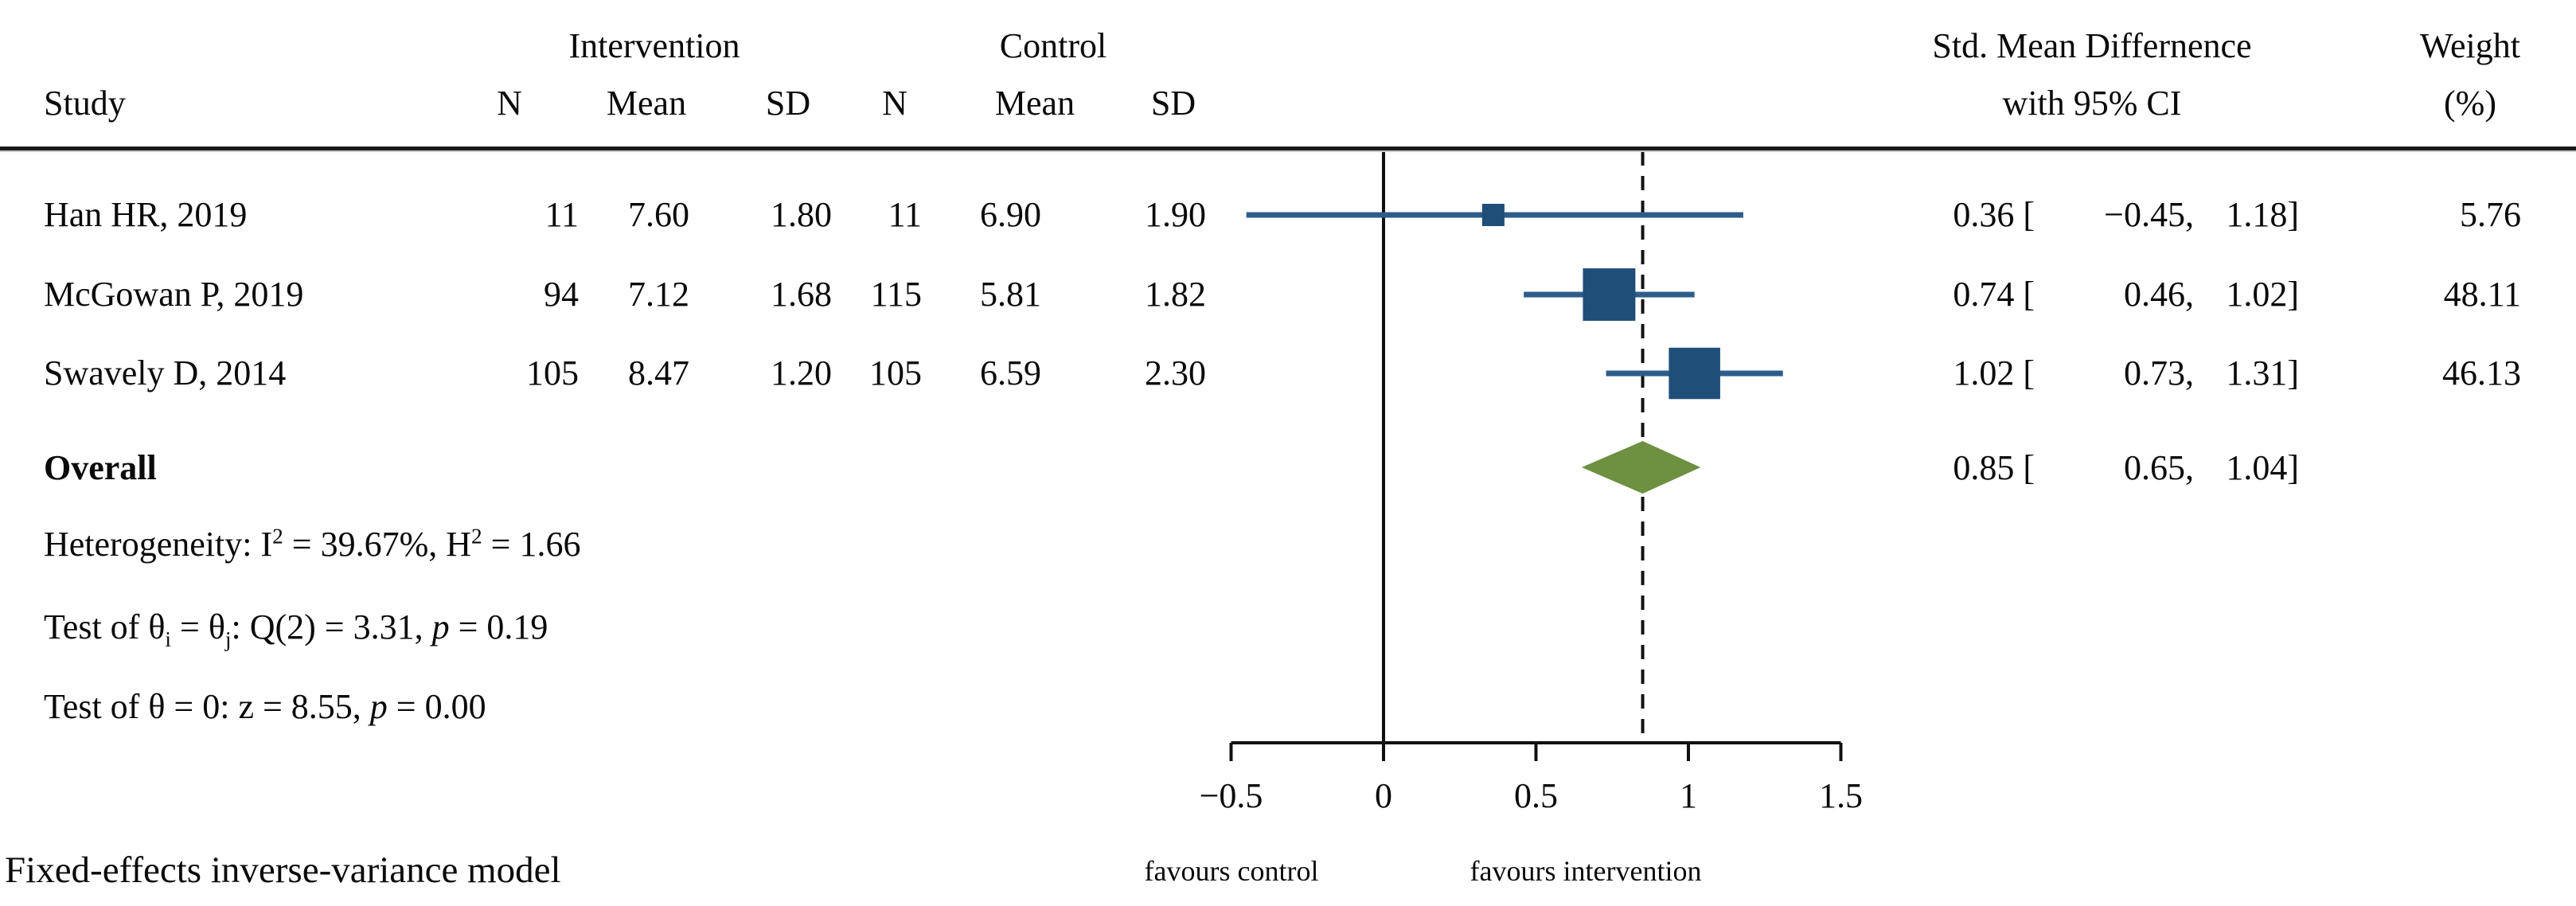 Image resolution: width=2576 pixels, height=906 pixels. What do you see at coordinates (2092, 45) in the screenshot?
I see `effect-header-line1: Std. Mean Differnence` at bounding box center [2092, 45].